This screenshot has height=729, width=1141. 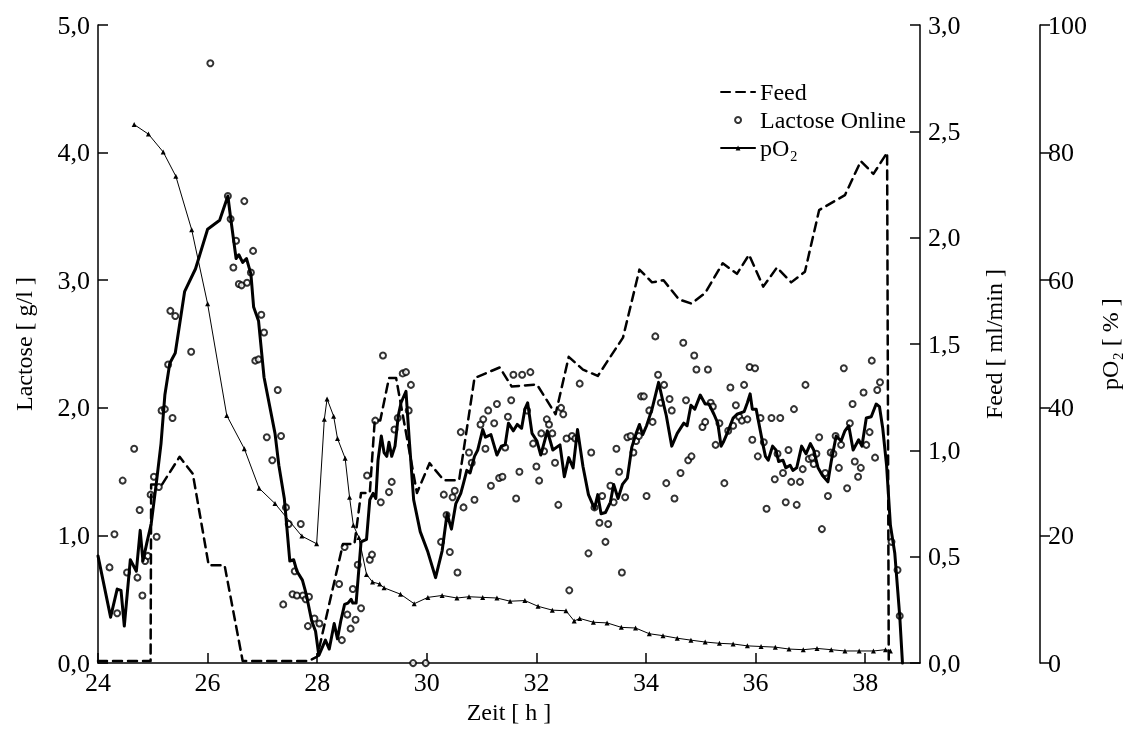 I want to click on legend-label: pO₂, so click(x=779, y=148).